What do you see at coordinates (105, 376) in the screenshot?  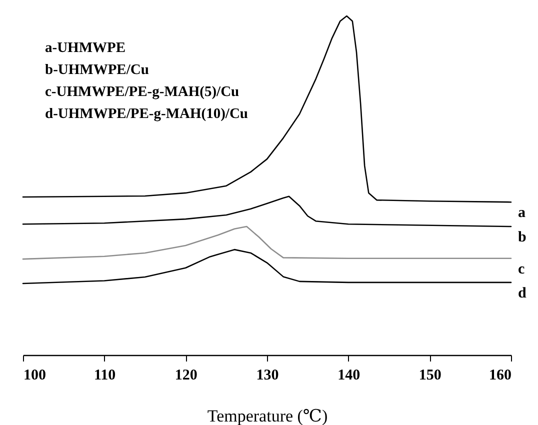 I see `x-tick-label: 110` at bounding box center [105, 376].